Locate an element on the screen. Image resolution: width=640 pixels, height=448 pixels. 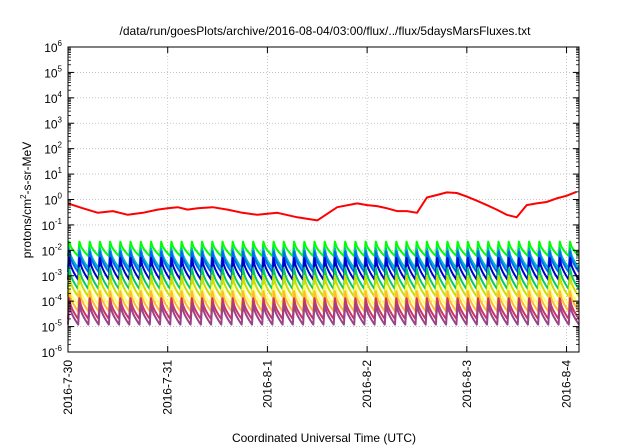
y-tick-label: 10⁻¹ is located at coordinates (52, 225).